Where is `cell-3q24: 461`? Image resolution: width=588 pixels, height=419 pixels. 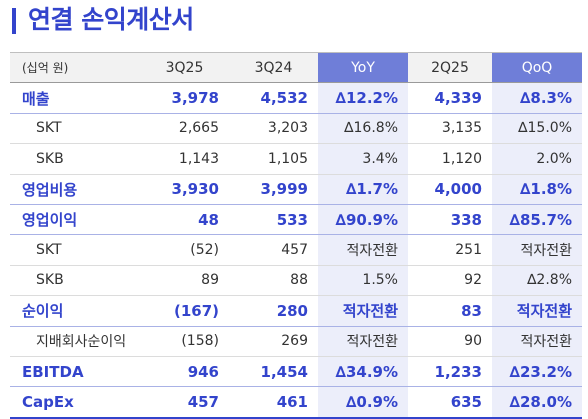
cell-3q24: 461 is located at coordinates (273, 402).